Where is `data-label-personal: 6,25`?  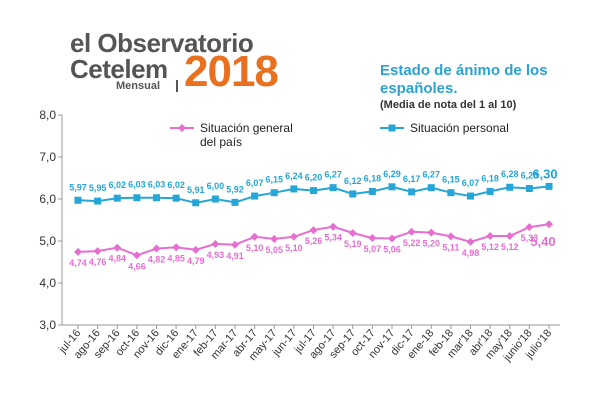
data-label-personal: 6,25 is located at coordinates (530, 176).